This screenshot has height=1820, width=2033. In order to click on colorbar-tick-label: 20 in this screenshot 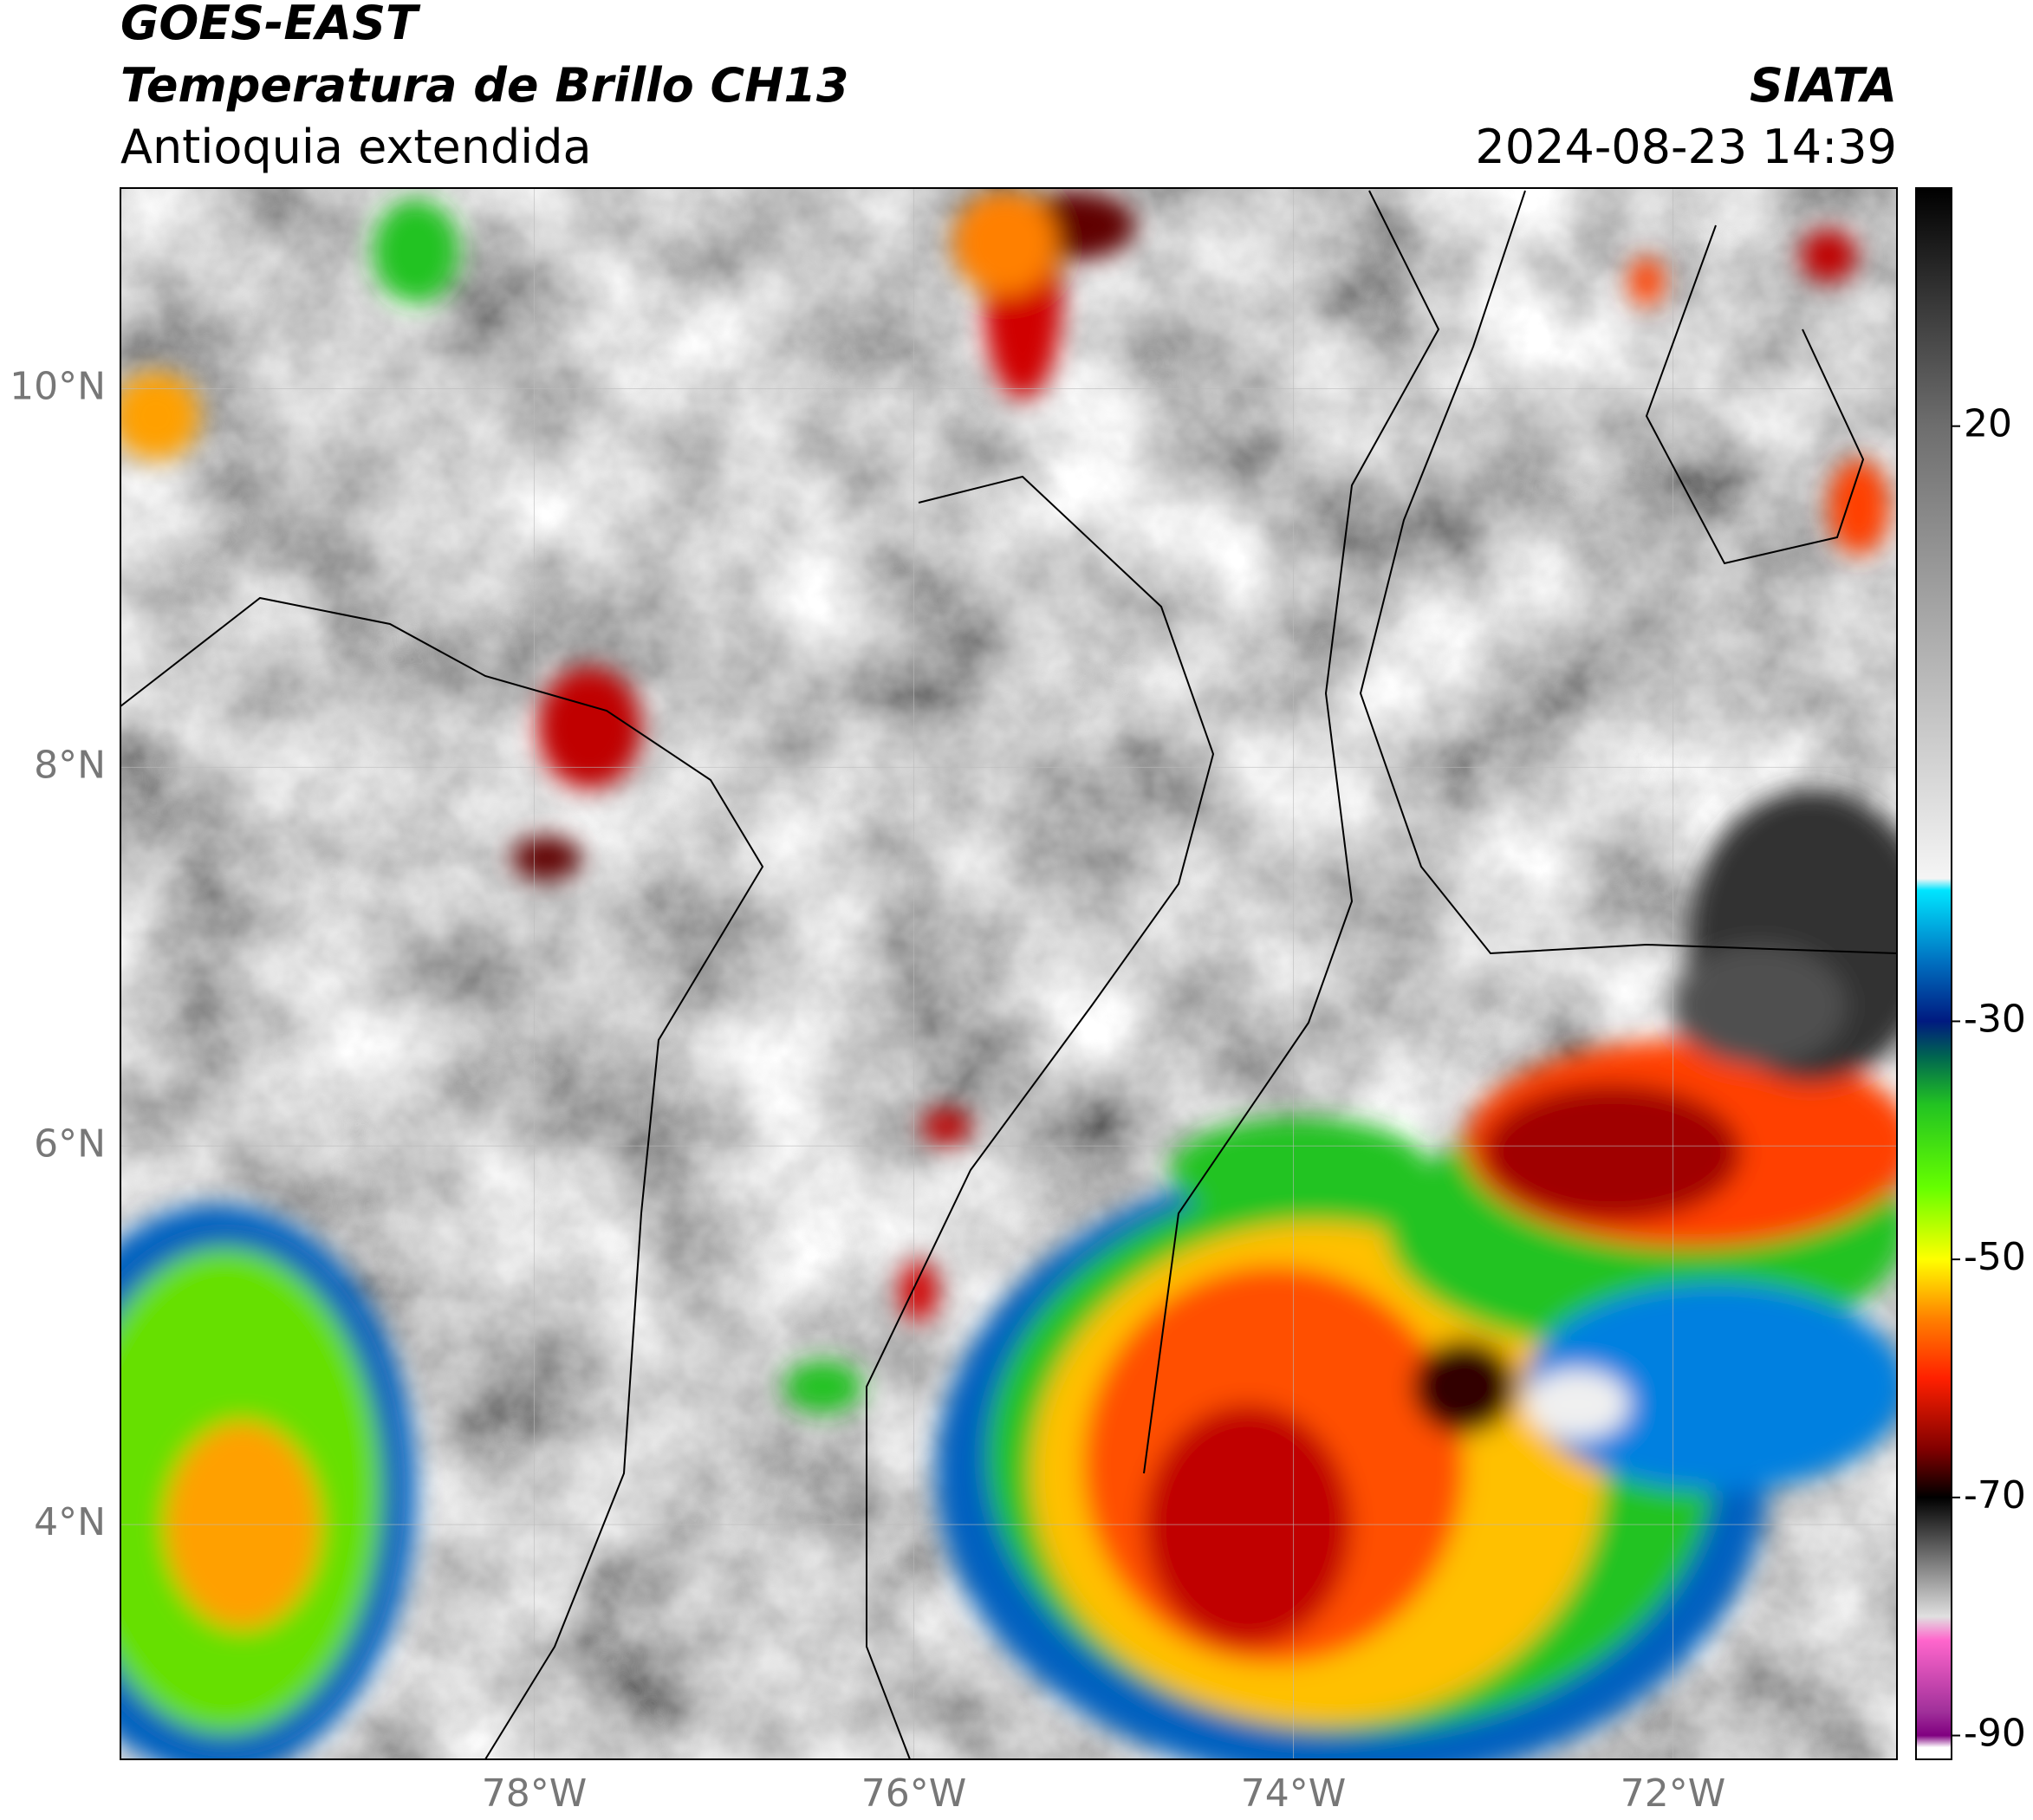, I will do `click(1988, 424)`.